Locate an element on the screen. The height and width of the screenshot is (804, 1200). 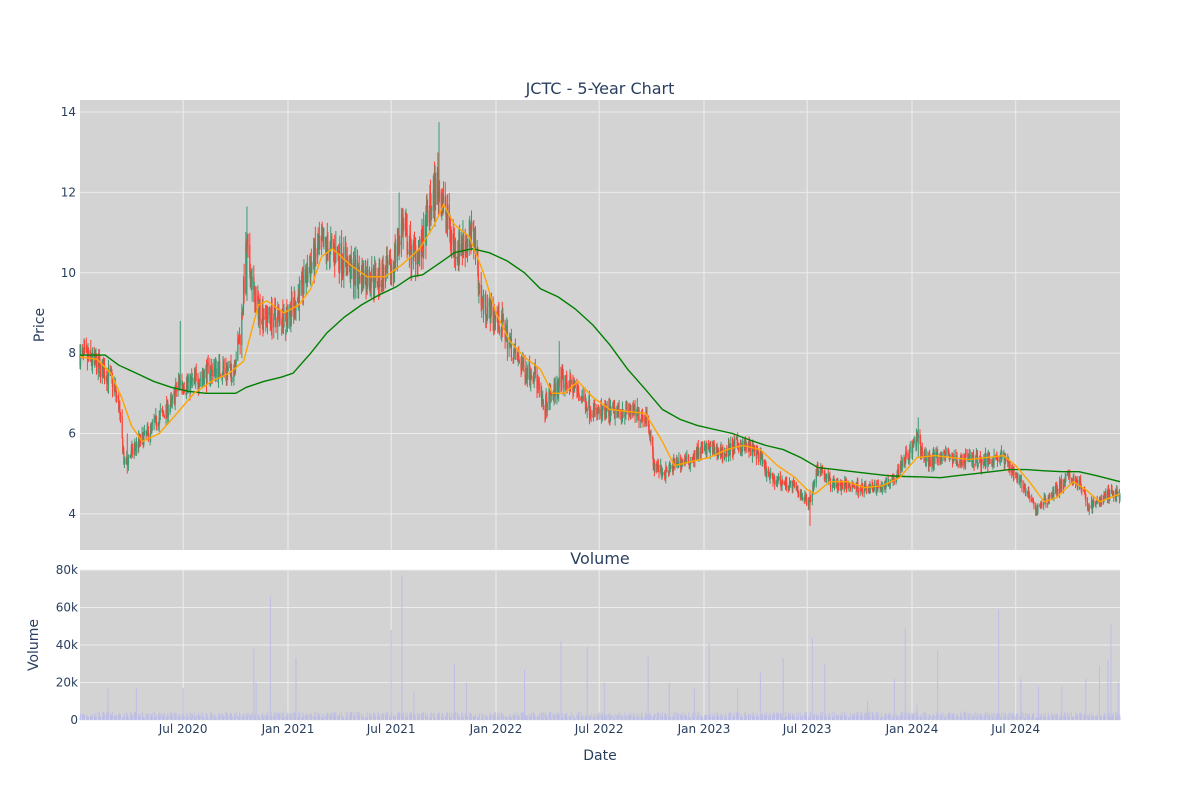
price-tick-label: 6 is located at coordinates (72, 433).